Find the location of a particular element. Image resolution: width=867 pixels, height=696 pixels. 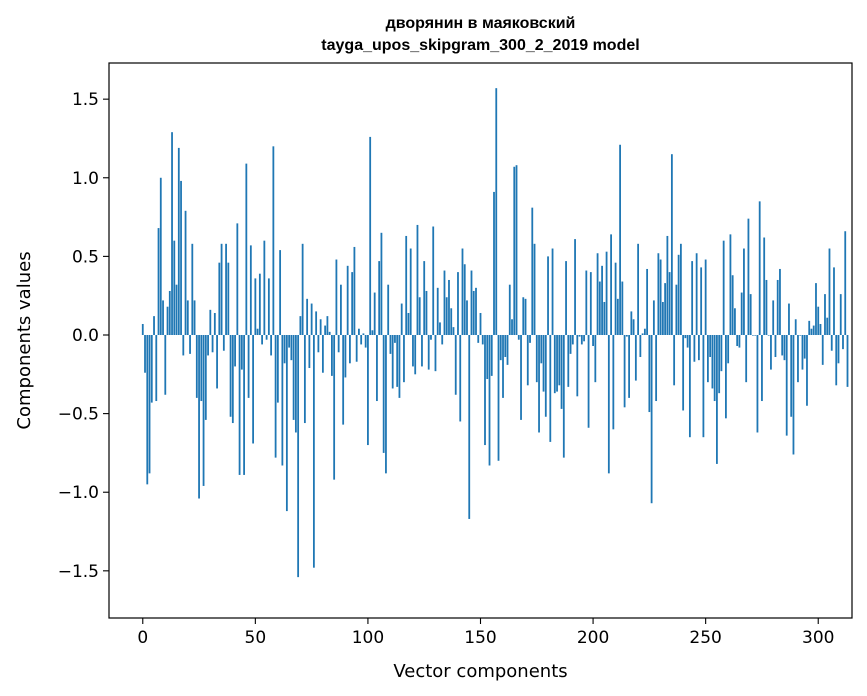

y-tick-label: −0.5 is located at coordinates (78, 415).